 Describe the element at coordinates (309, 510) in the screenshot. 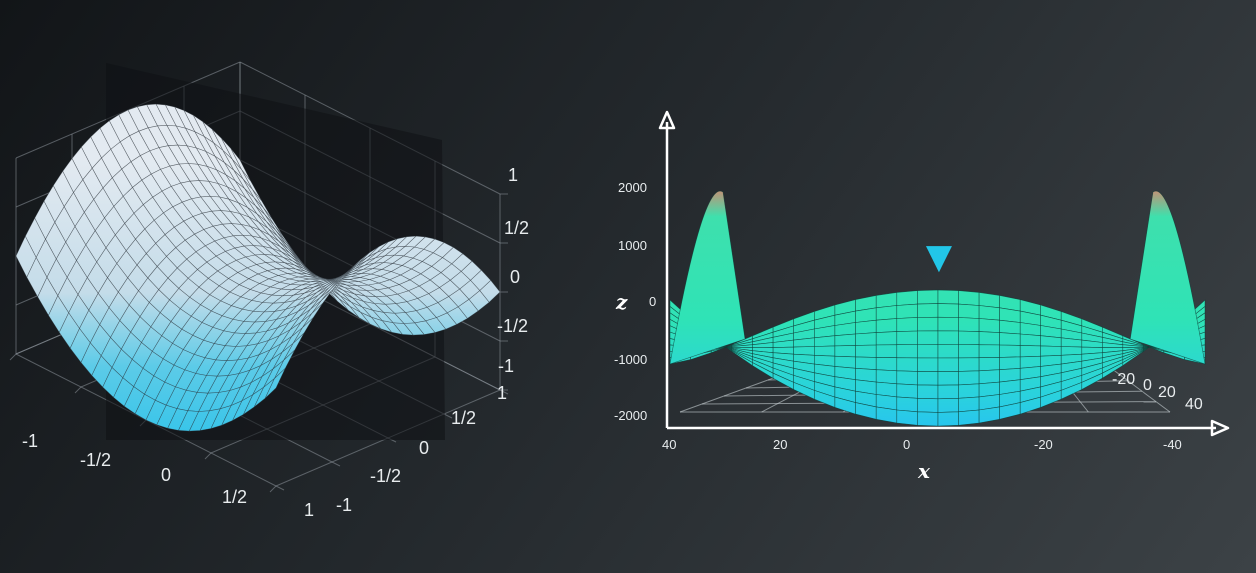

I see `x-tick-label: 1` at that location.